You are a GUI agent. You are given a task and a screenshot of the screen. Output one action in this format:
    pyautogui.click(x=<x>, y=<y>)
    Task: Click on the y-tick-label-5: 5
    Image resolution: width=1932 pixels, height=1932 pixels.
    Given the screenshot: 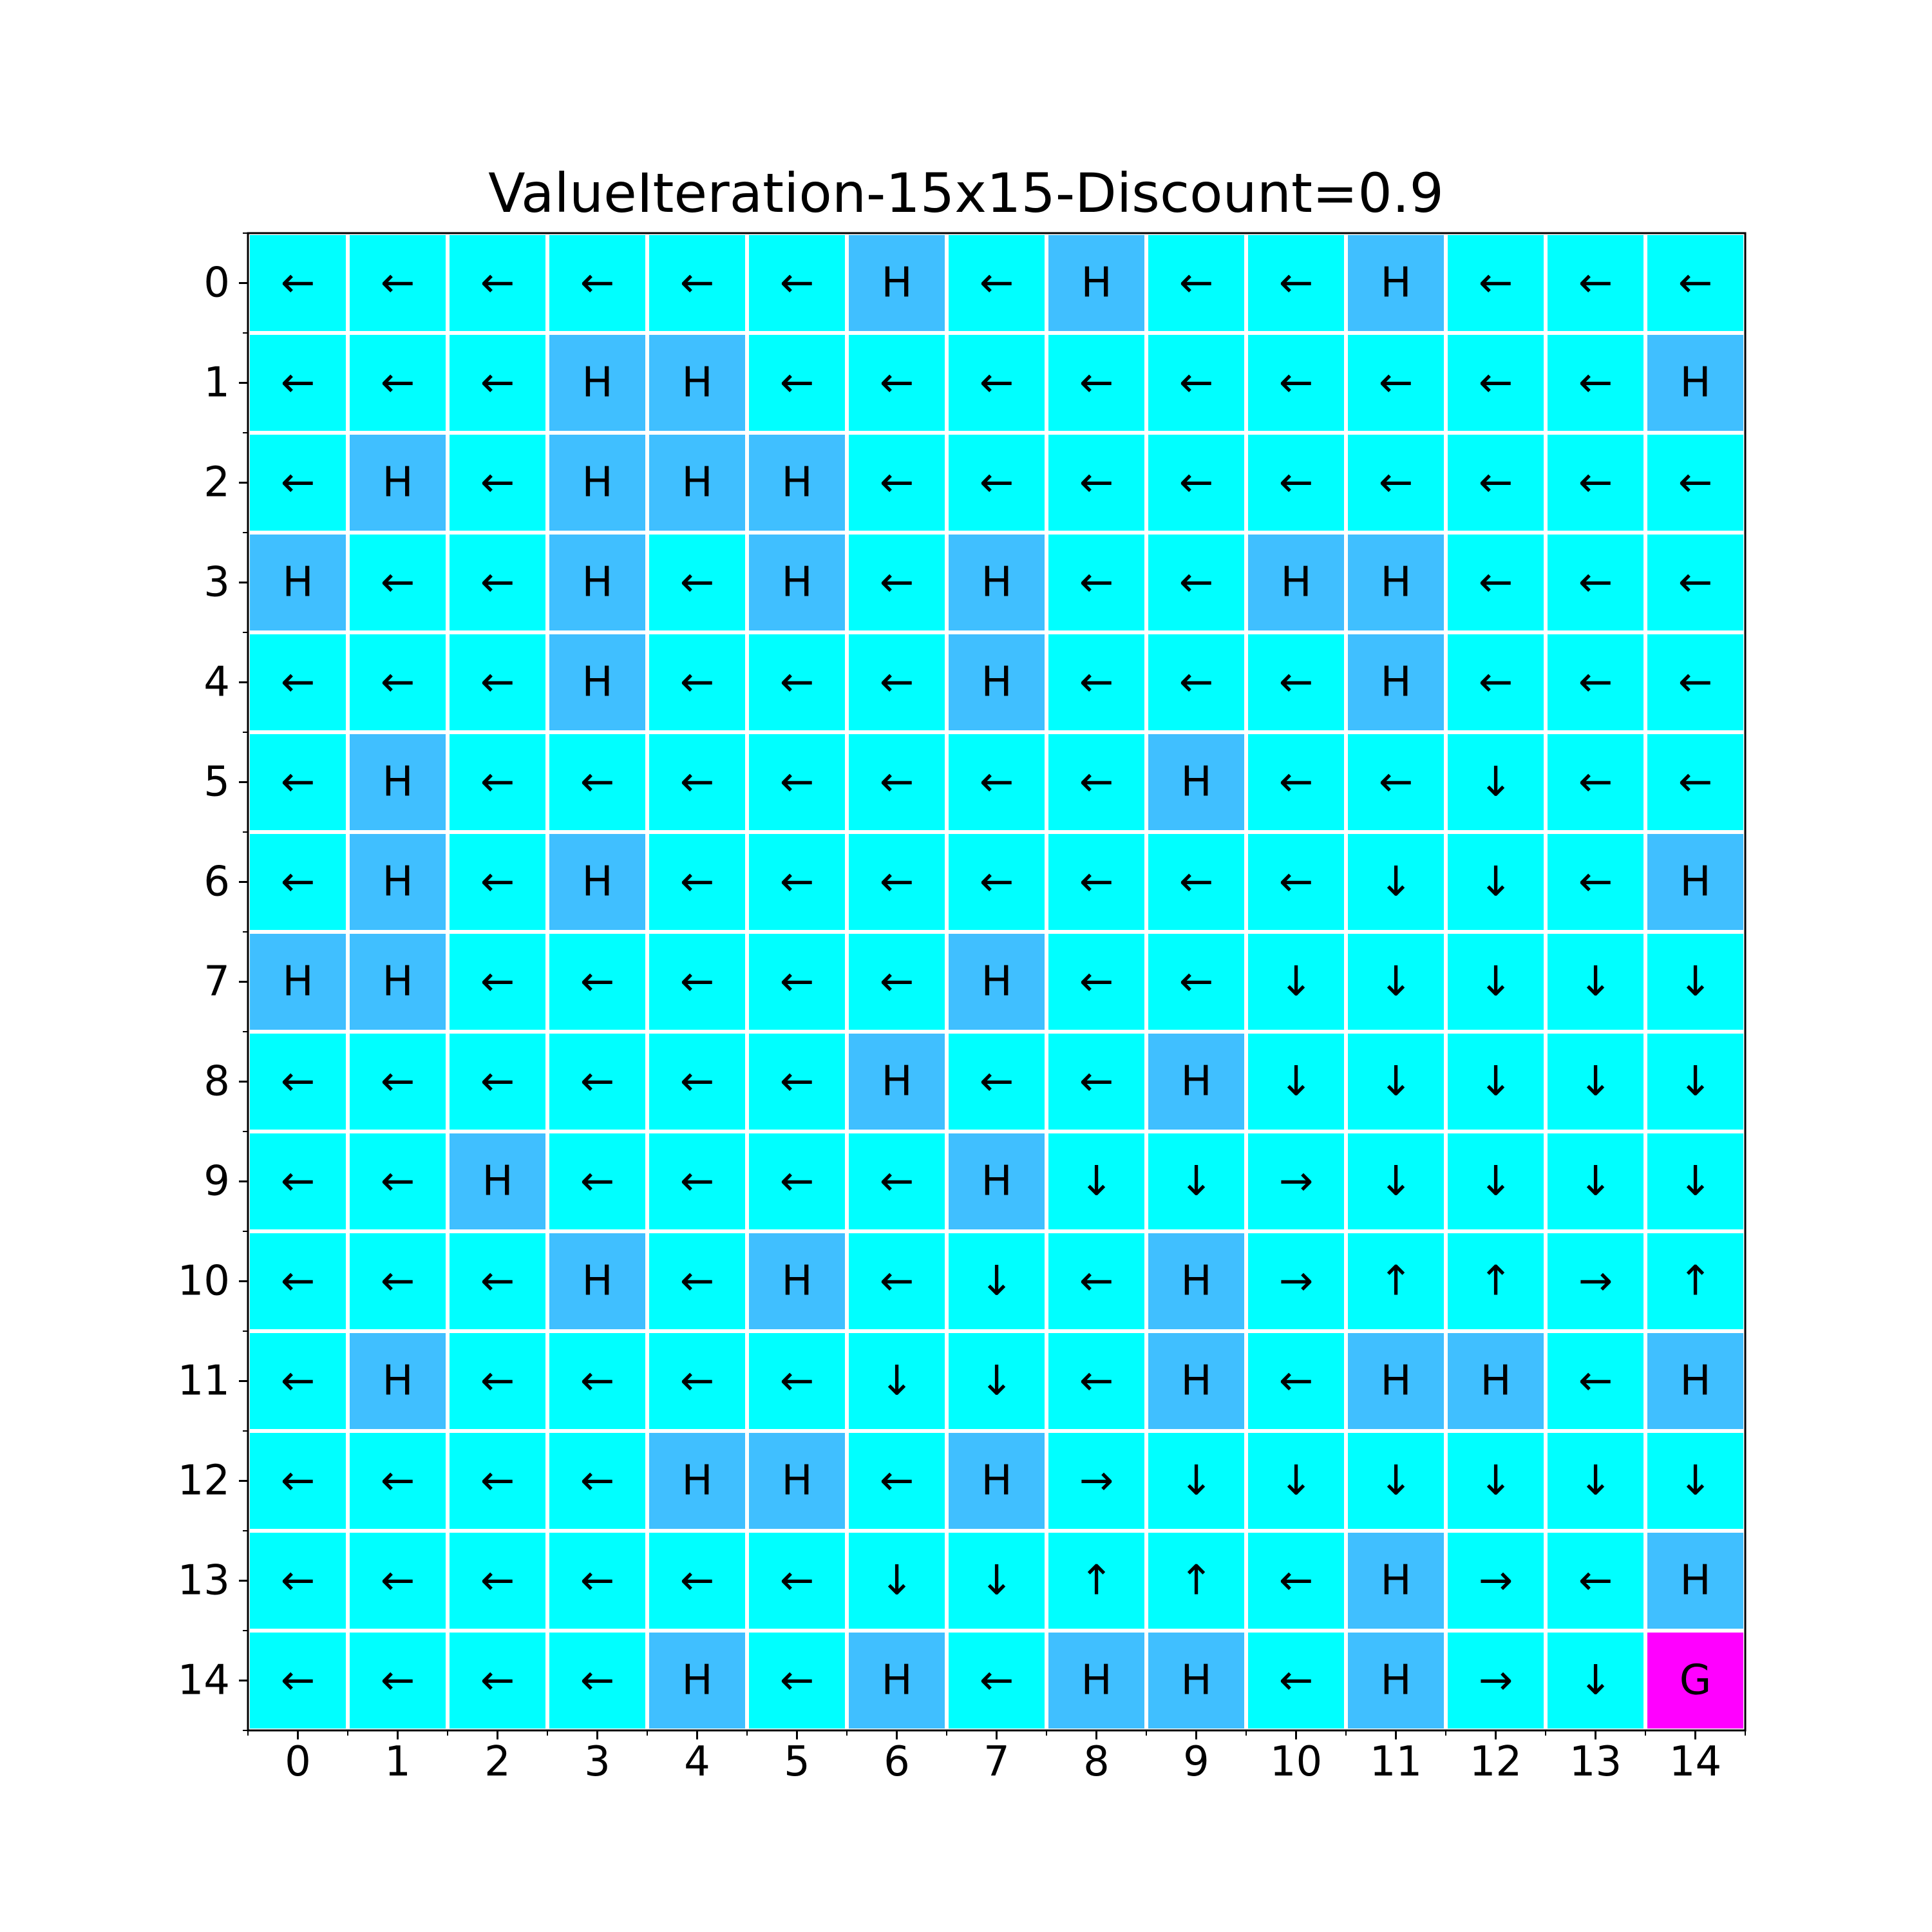 What is the action you would take?
    pyautogui.click(x=217, y=782)
    